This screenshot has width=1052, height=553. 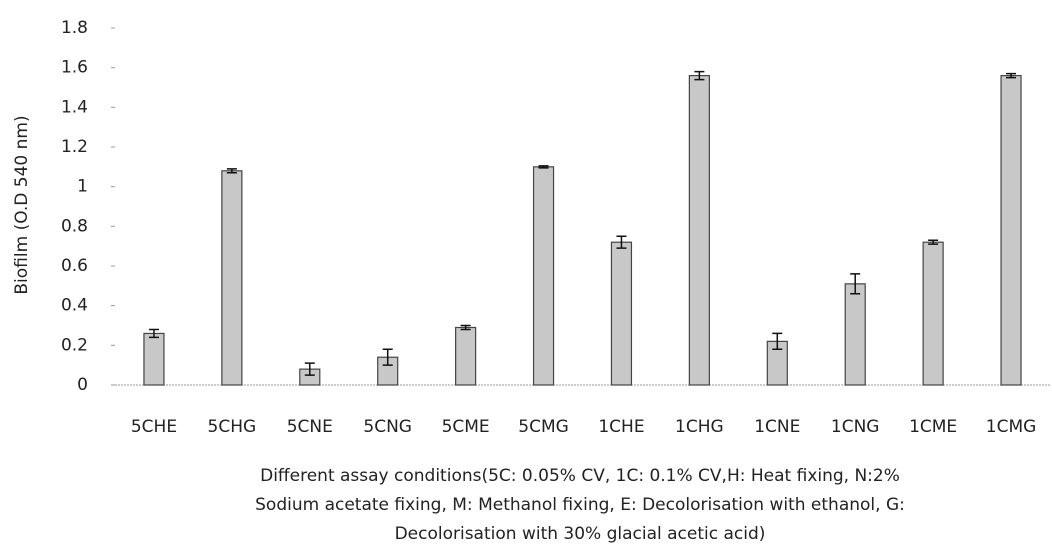 What do you see at coordinates (310, 427) in the screenshot?
I see `x-tick-label: 5CNE` at bounding box center [310, 427].